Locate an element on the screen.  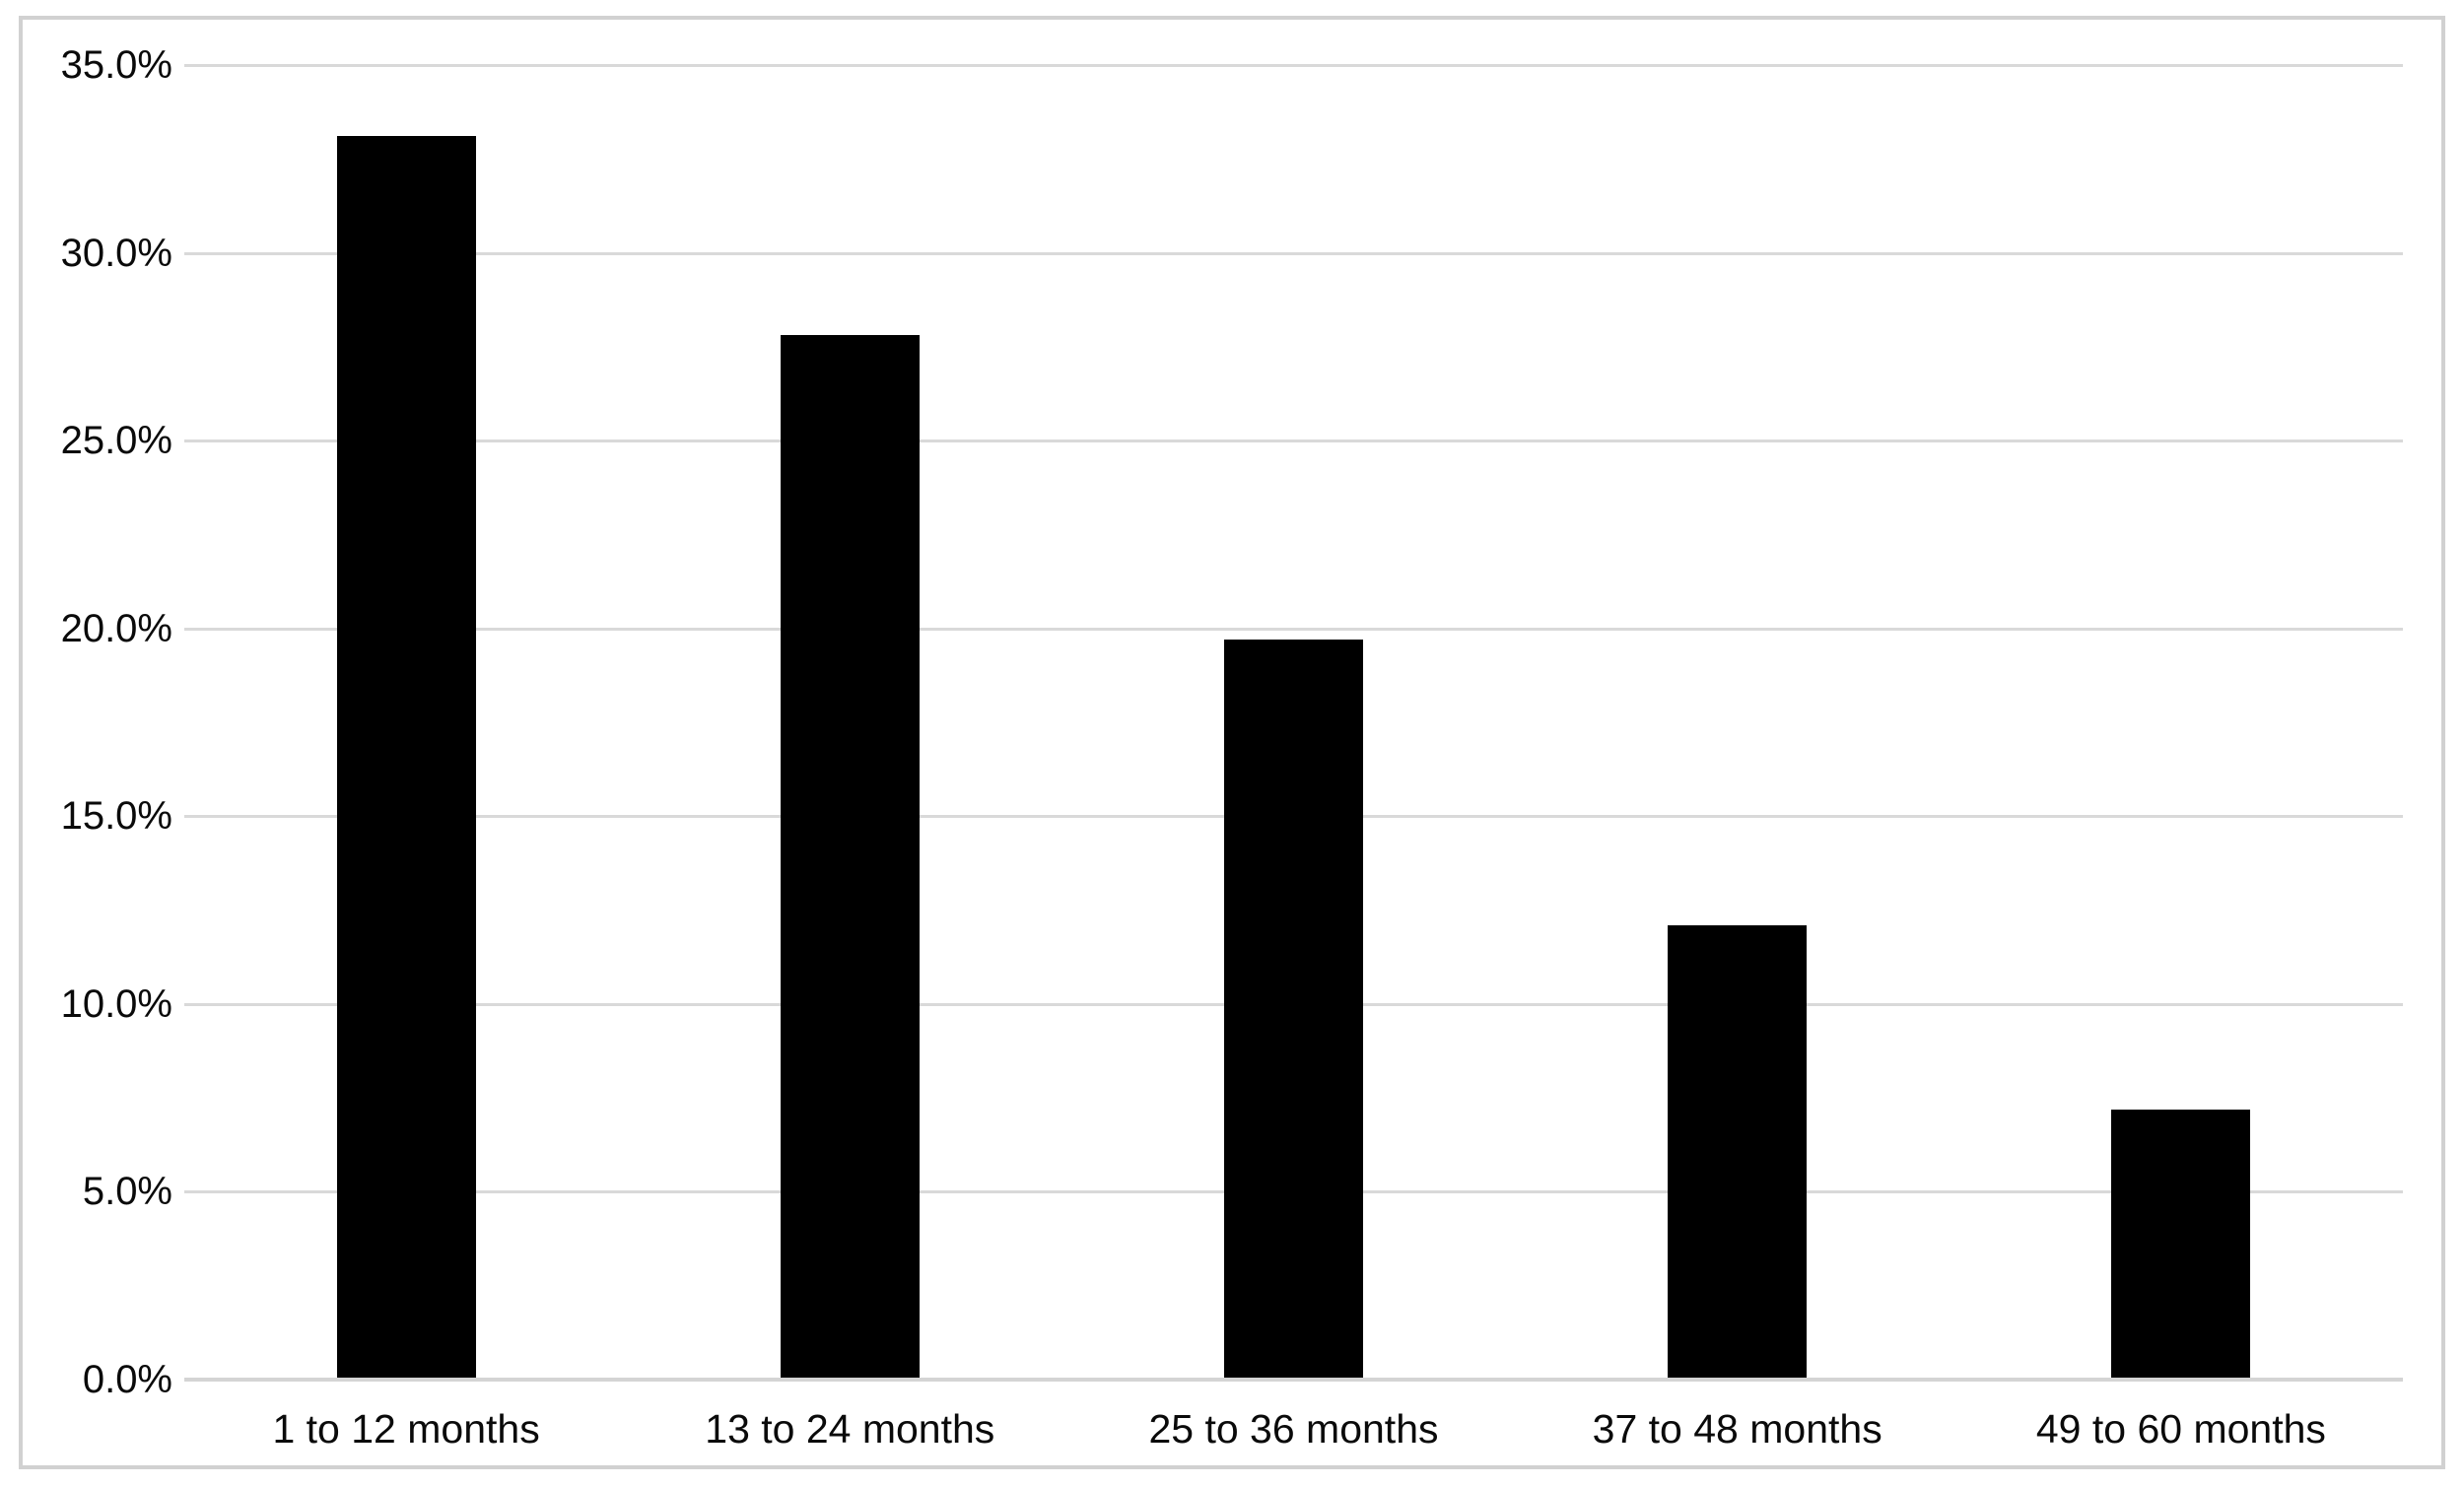
gridline-30pct is located at coordinates (1293, 253).